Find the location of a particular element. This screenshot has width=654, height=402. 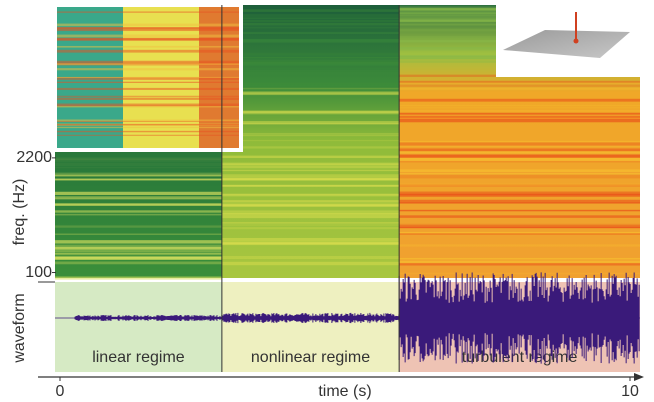

y-tick-label: 100 is located at coordinates (38, 272).